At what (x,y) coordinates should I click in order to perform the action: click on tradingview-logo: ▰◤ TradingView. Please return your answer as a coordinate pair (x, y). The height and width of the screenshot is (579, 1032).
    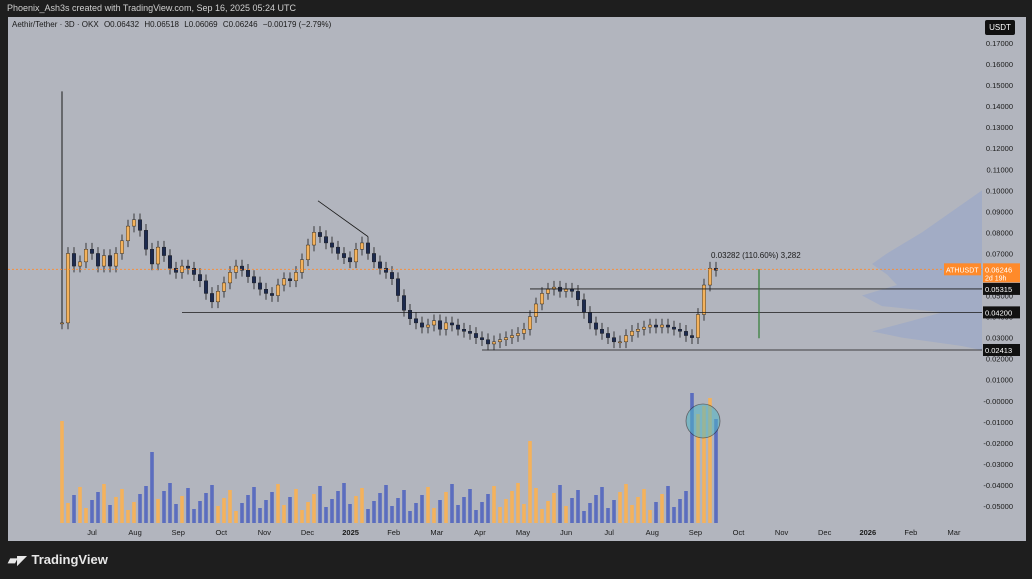
    Looking at the image, I should click on (58, 559).